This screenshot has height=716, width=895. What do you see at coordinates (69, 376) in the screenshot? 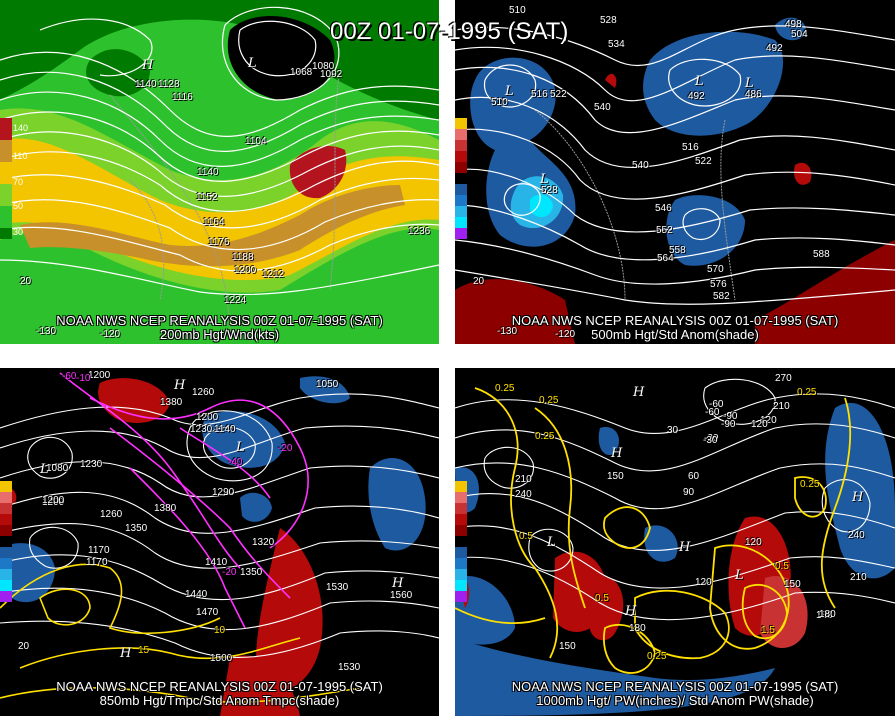
I see `temp-label: -60` at bounding box center [69, 376].